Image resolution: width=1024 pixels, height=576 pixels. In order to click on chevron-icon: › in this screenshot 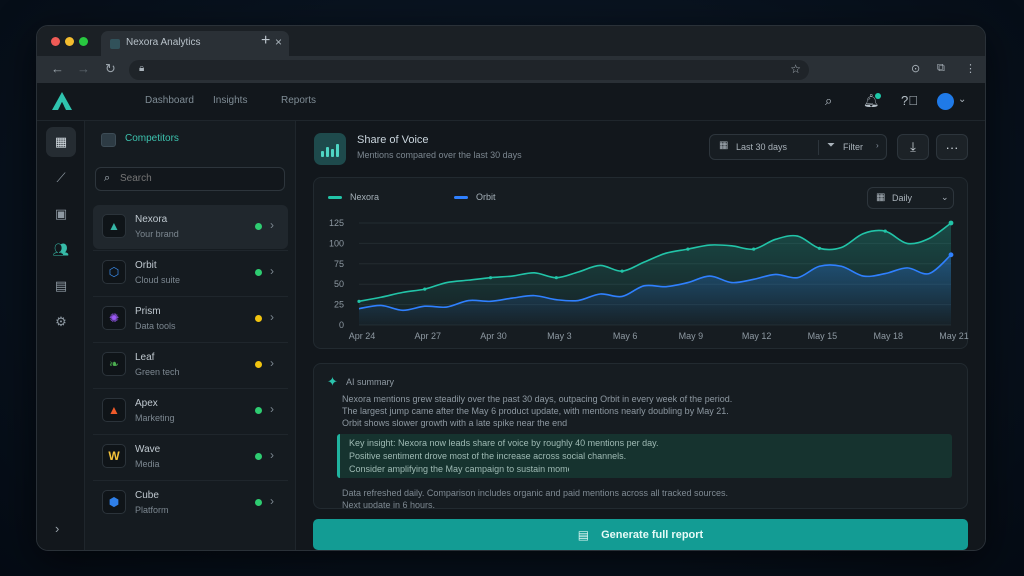, I will do `click(877, 145)`.